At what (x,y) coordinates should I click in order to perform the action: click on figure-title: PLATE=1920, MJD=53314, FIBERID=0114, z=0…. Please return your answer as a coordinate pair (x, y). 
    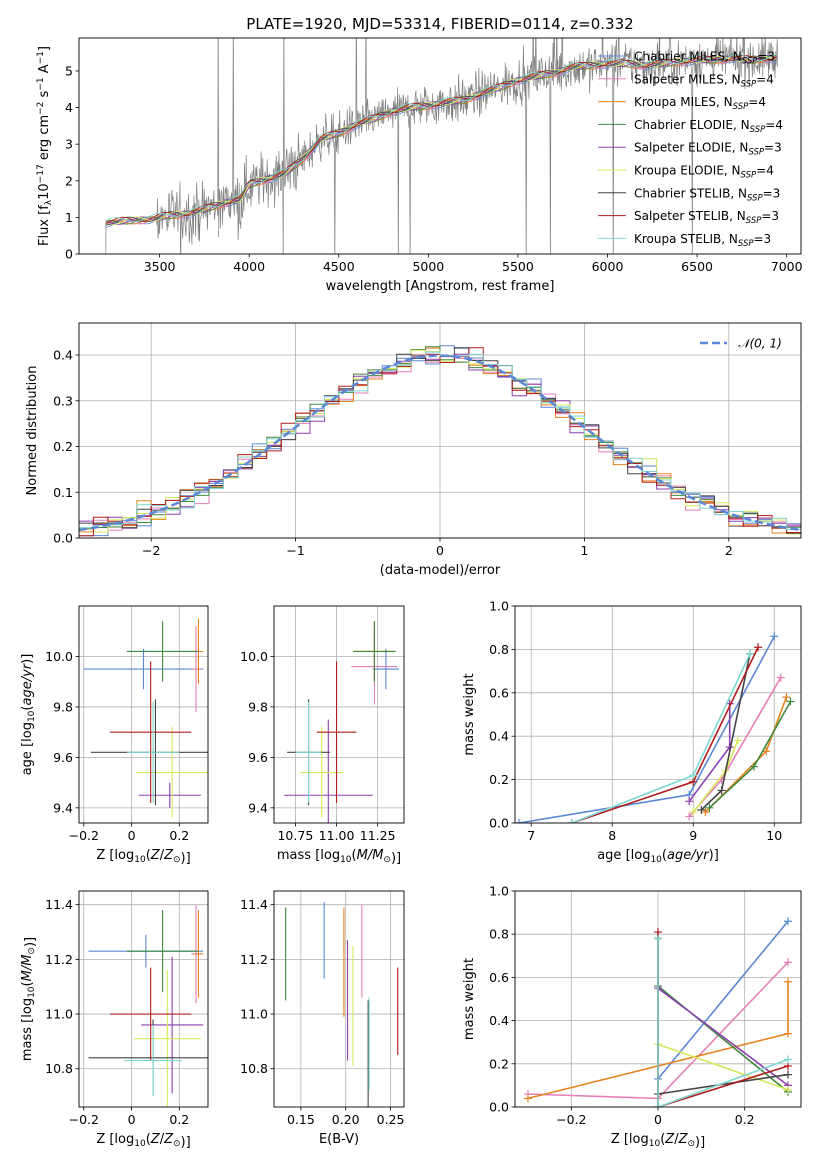
    Looking at the image, I should click on (439, 24).